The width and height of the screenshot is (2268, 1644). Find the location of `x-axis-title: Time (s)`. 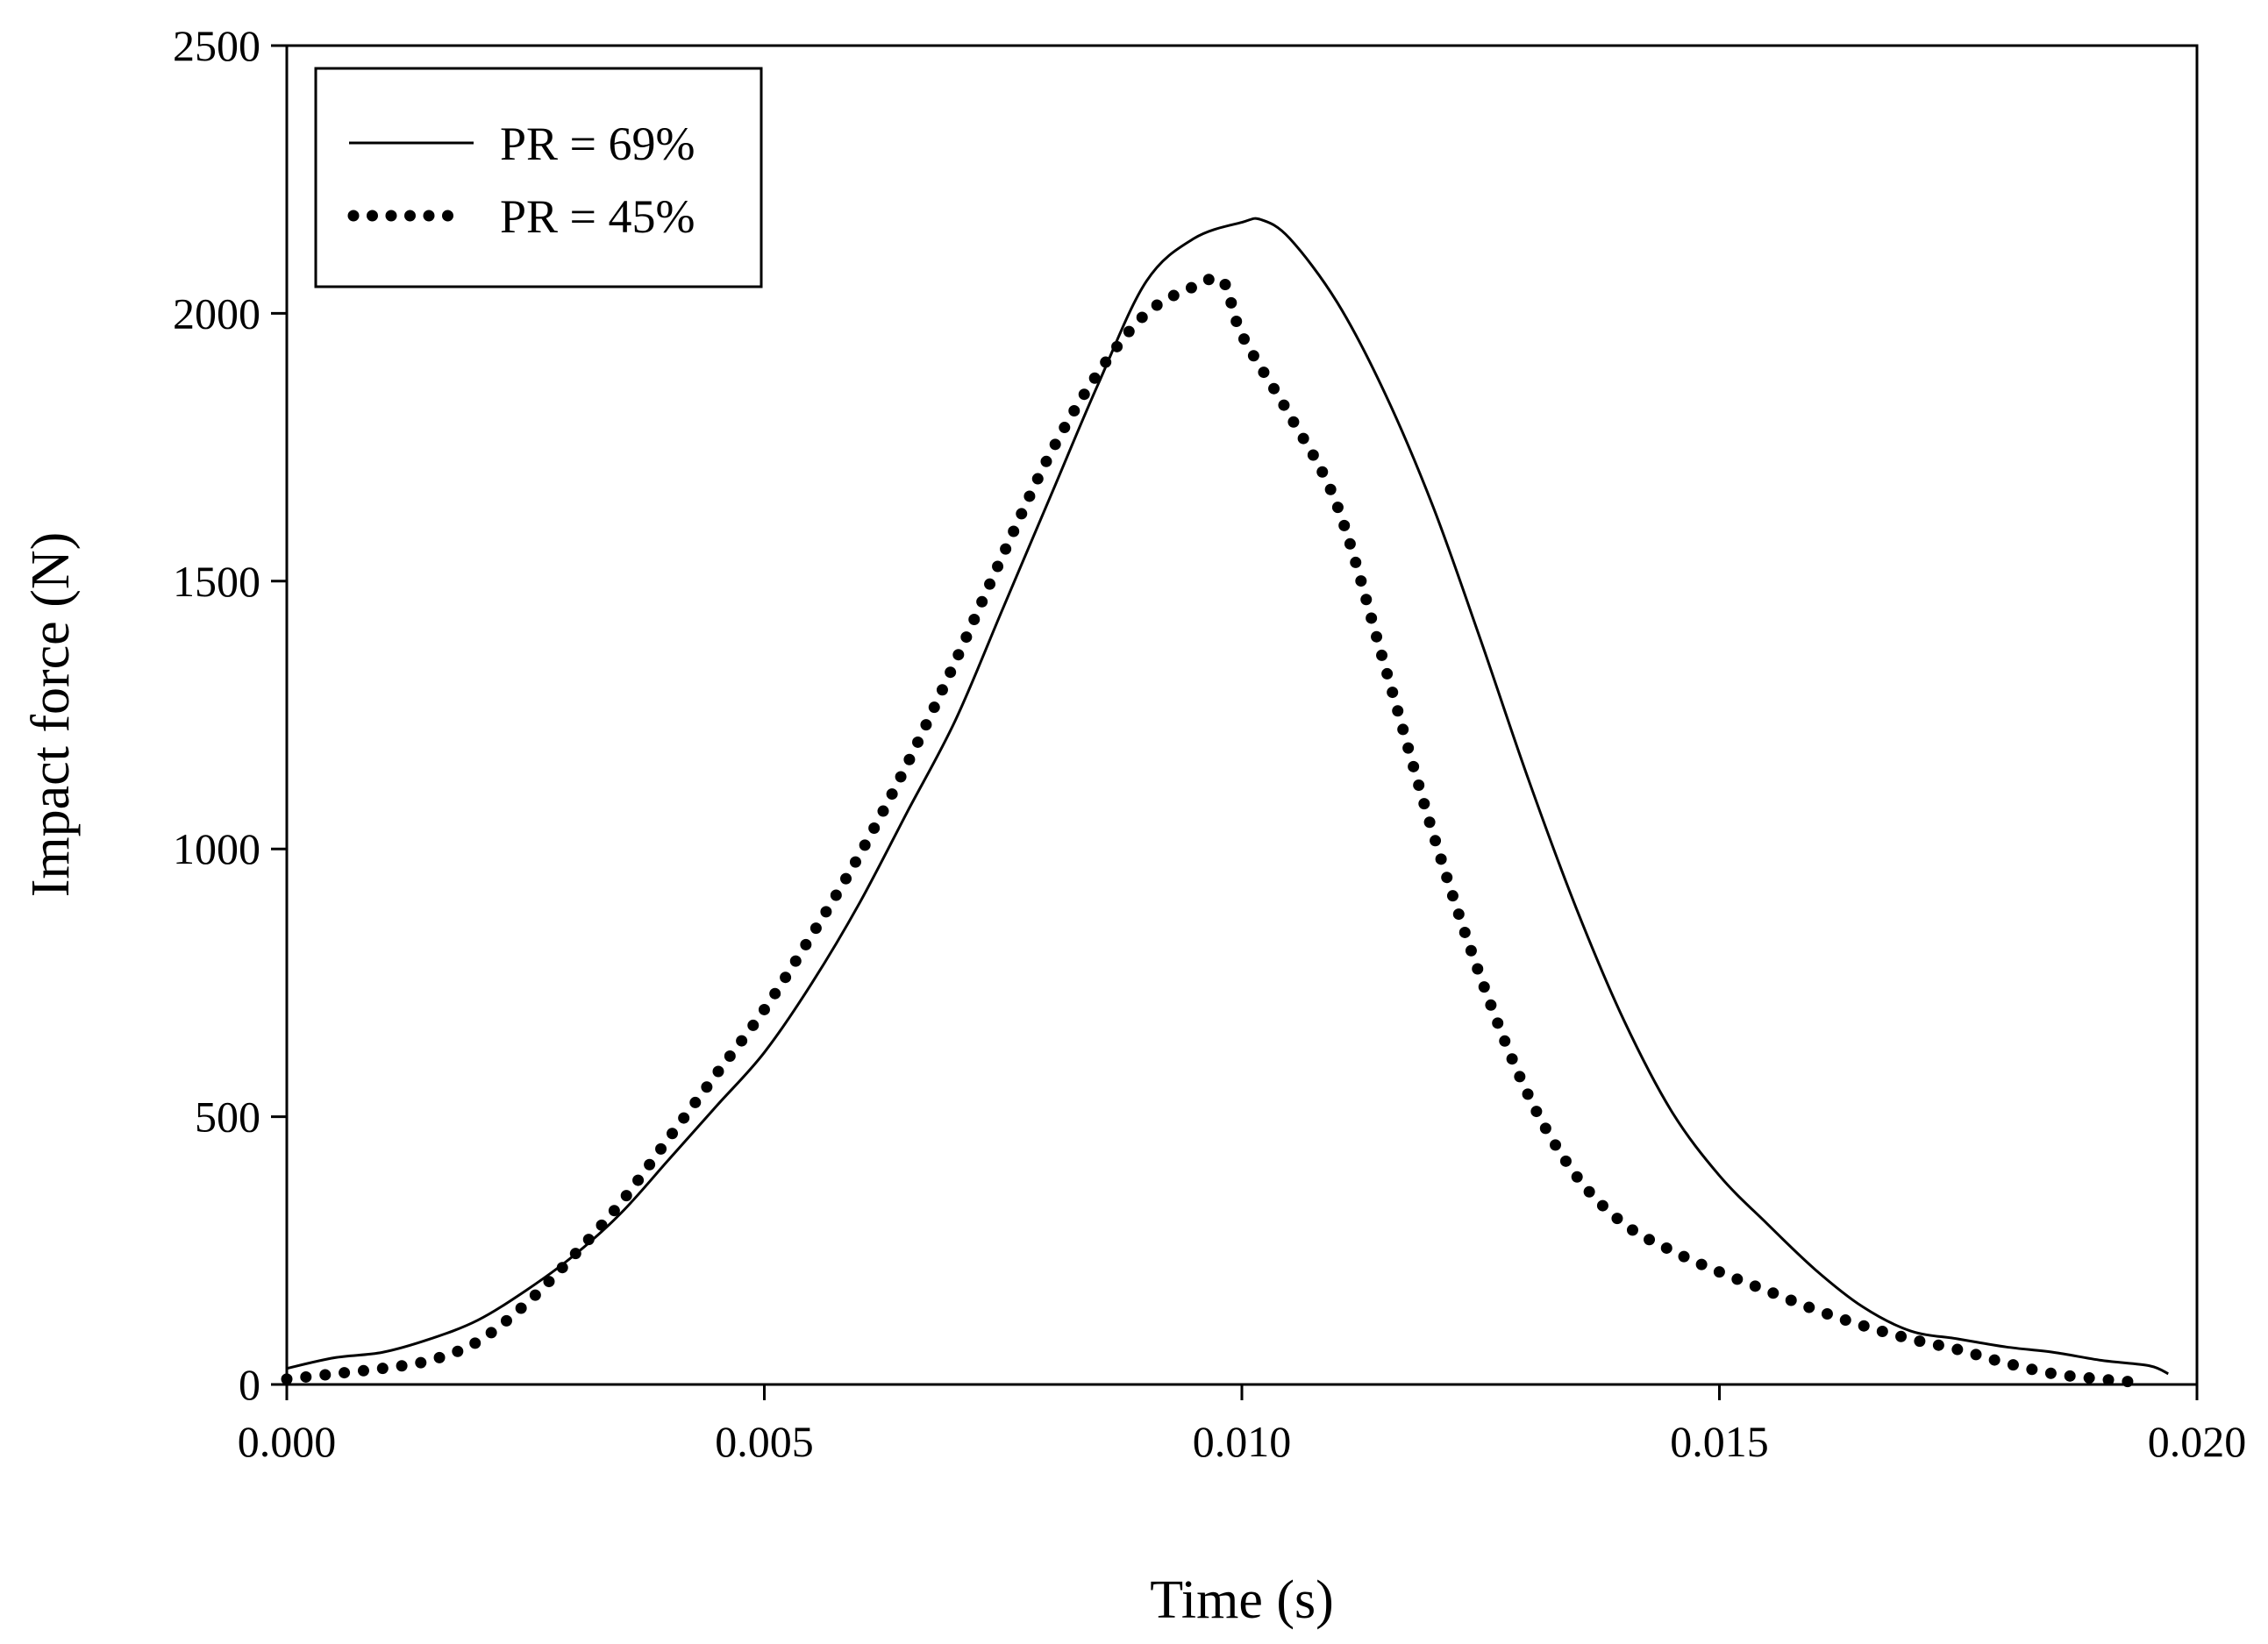

x-axis-title: Time (s) is located at coordinates (1242, 1600).